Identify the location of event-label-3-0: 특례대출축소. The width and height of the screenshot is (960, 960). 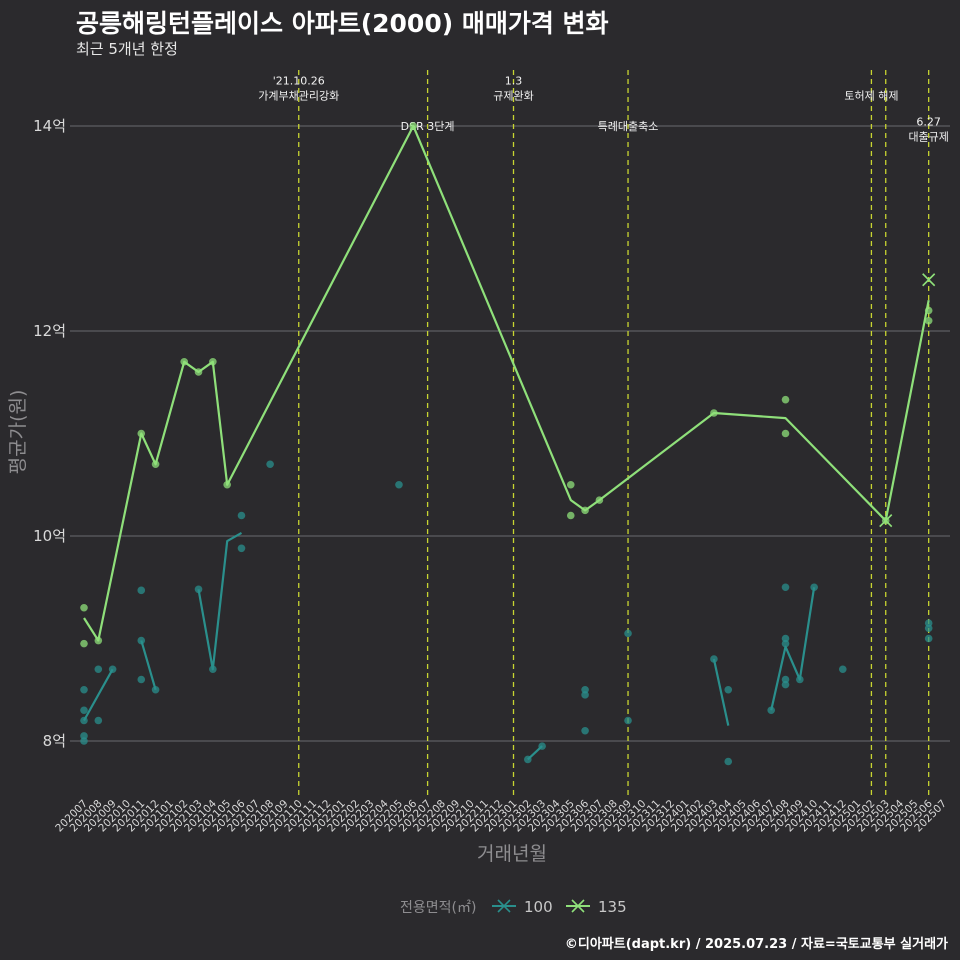
(628, 126).